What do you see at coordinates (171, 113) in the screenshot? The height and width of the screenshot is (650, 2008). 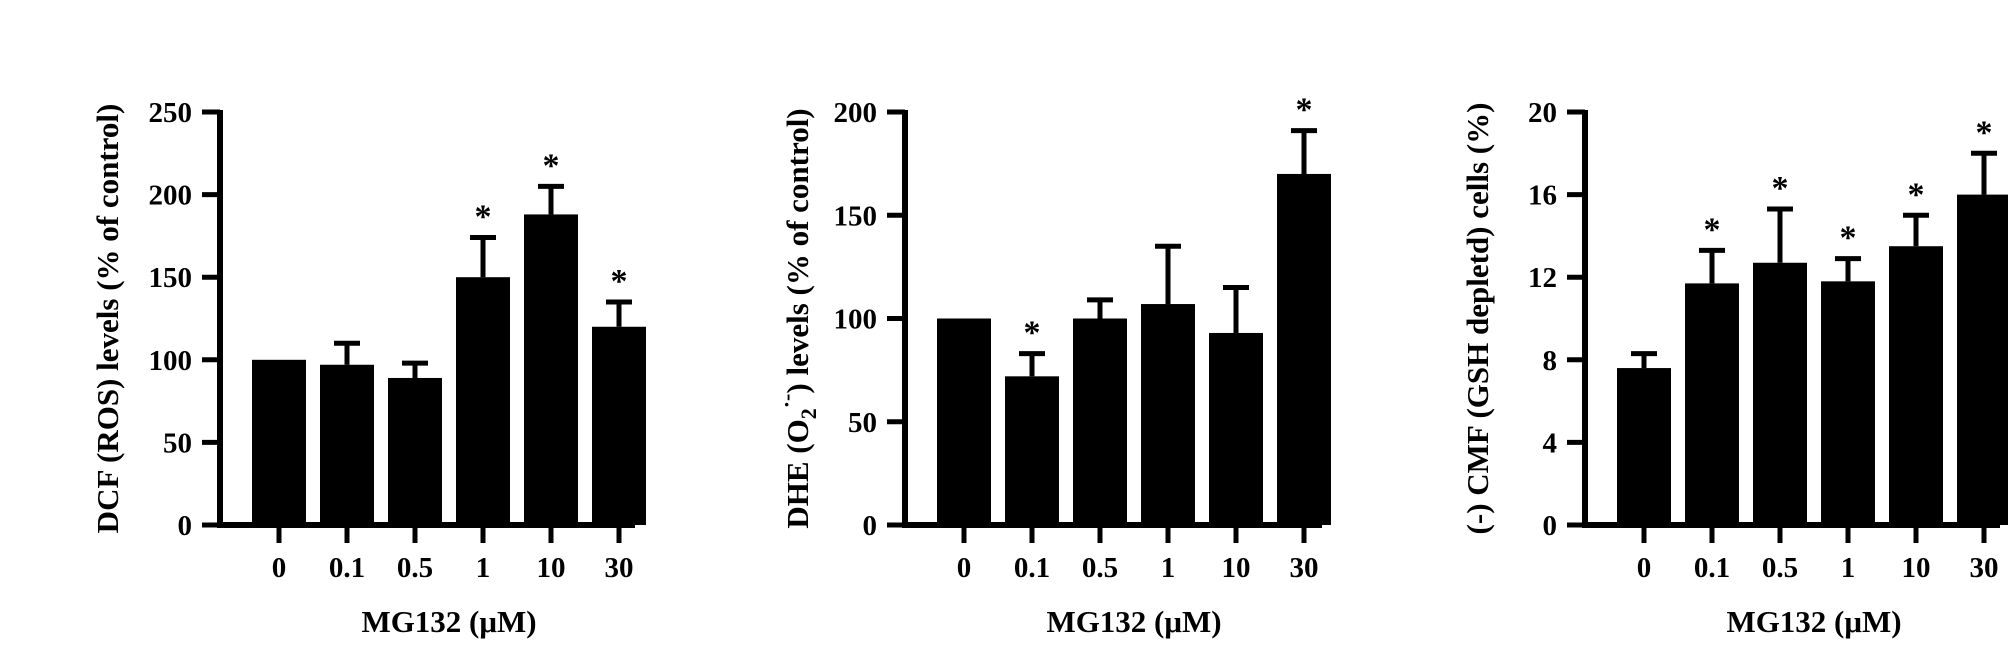 I see `y-tick-label: 250` at bounding box center [171, 113].